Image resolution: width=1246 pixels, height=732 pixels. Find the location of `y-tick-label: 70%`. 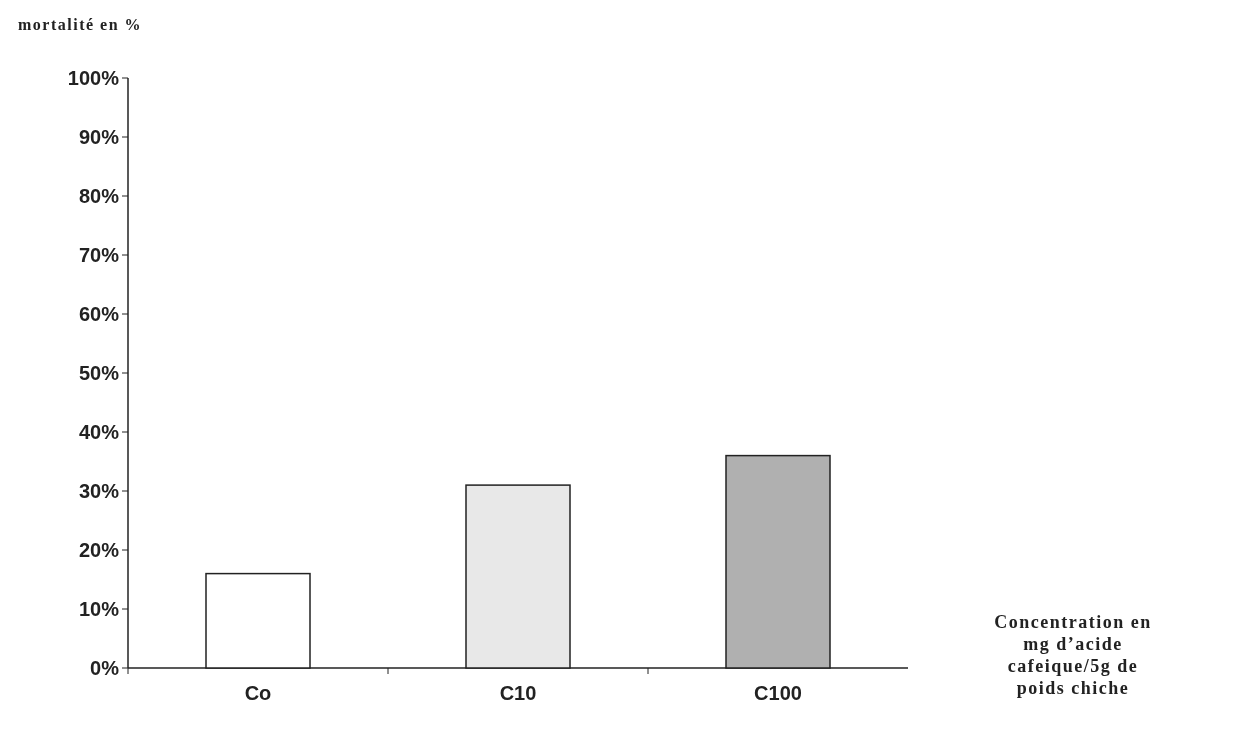

y-tick-label: 70% is located at coordinates (99, 255).